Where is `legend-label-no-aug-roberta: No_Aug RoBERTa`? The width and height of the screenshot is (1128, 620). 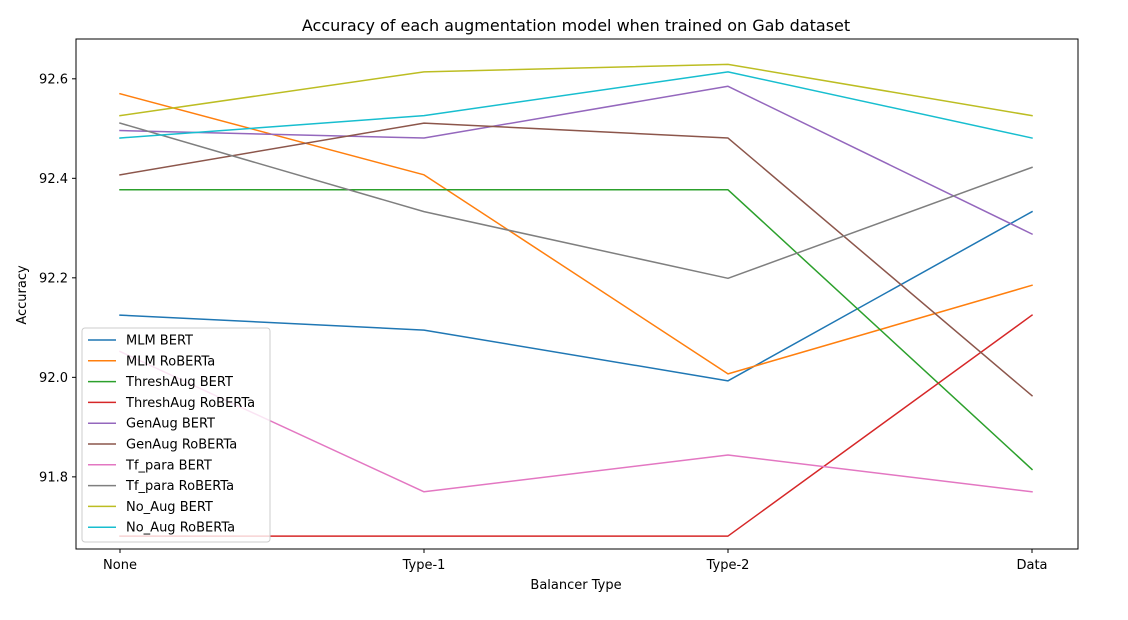
legend-label-no-aug-roberta: No_Aug RoBERTa is located at coordinates (180, 528).